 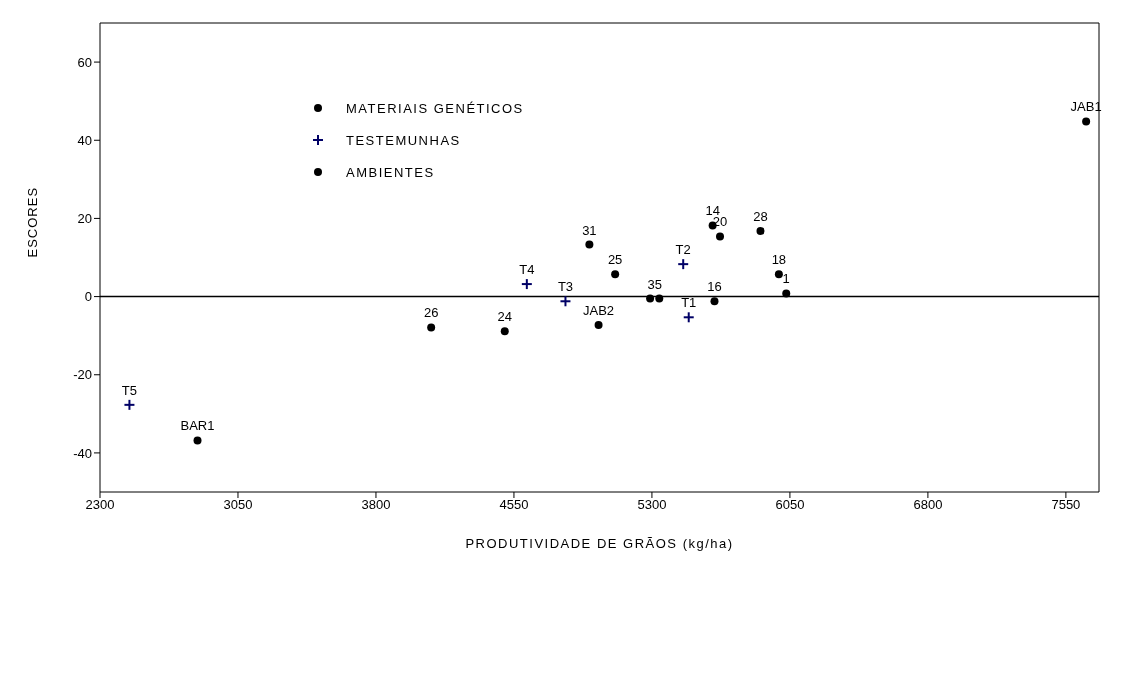 I want to click on annotation: 1, so click(x=786, y=279).